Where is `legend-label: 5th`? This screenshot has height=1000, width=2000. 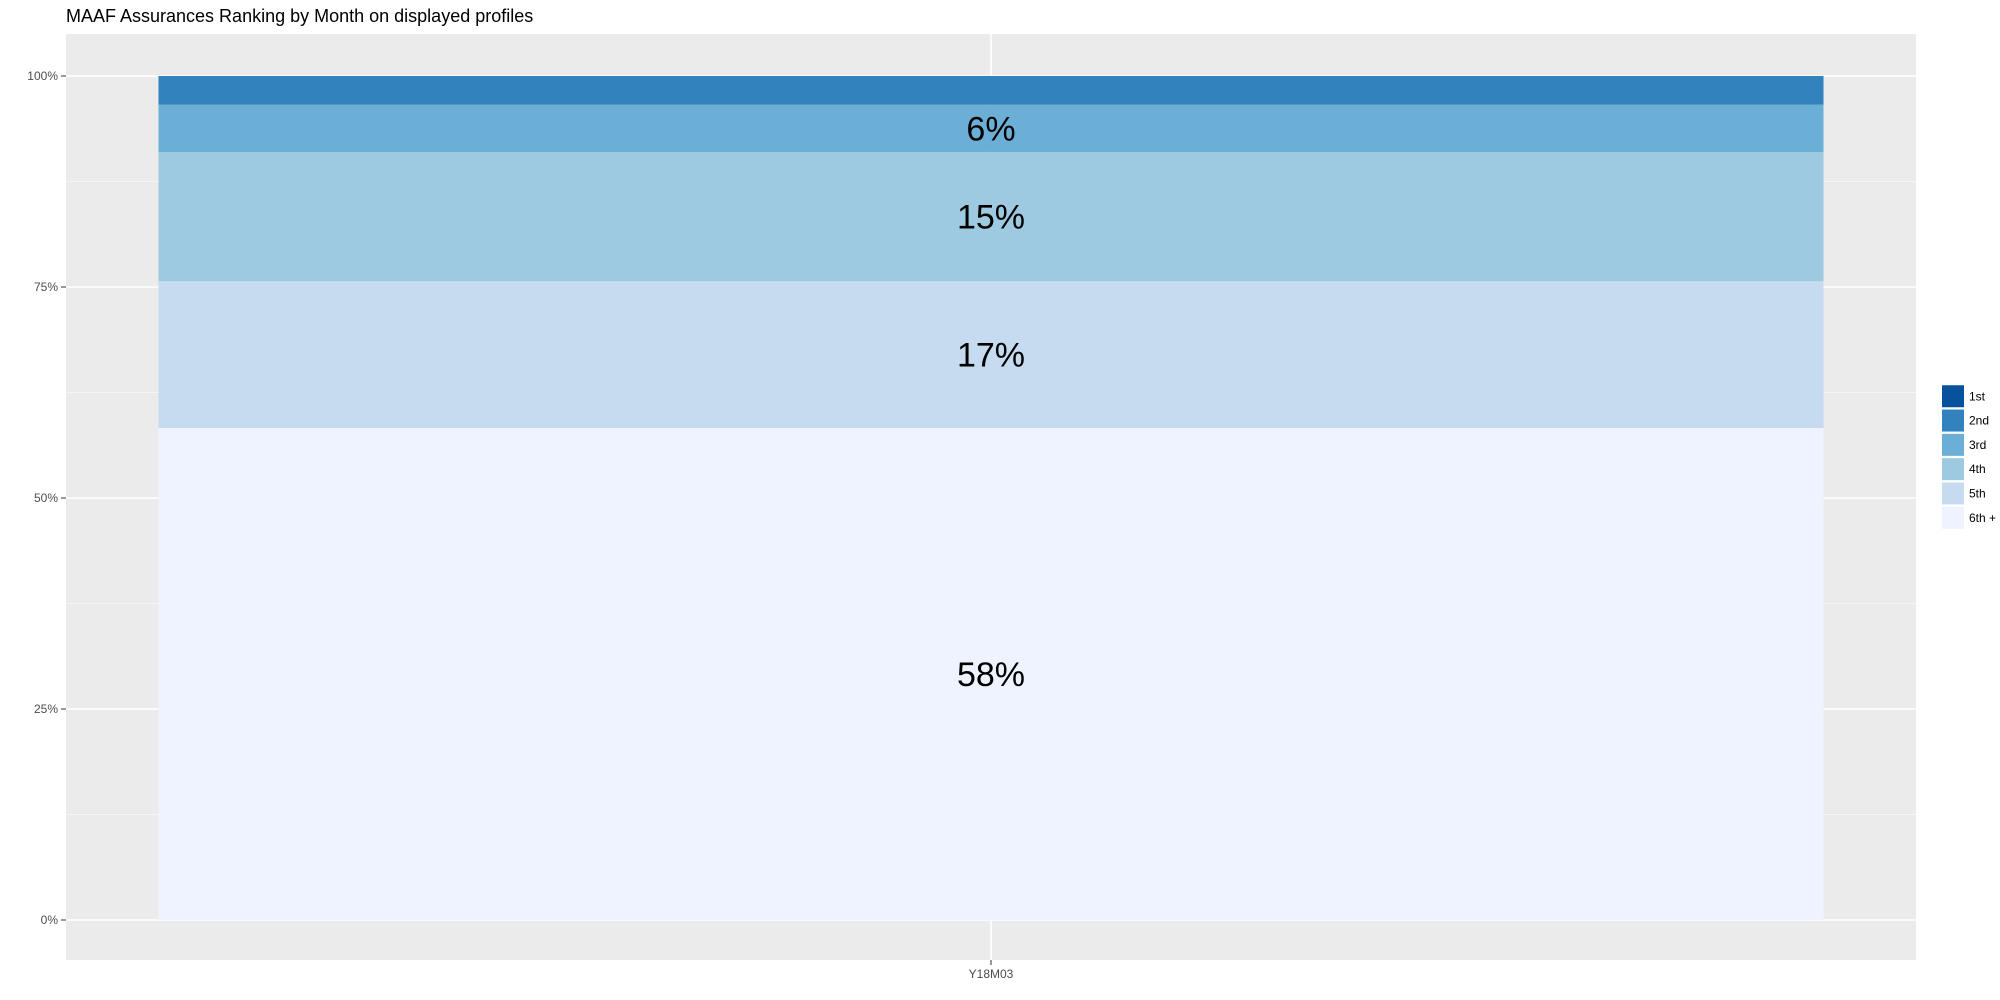
legend-label: 5th is located at coordinates (1977, 493).